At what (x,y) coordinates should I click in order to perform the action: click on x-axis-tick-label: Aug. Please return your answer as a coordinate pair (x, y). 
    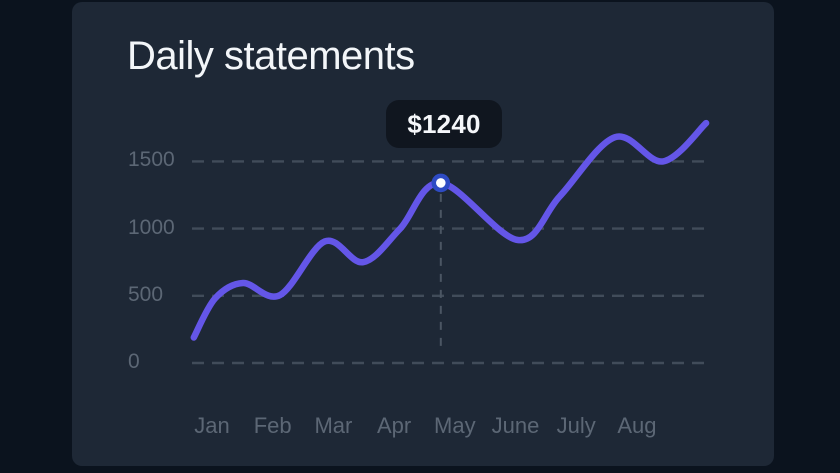
    Looking at the image, I should click on (637, 425).